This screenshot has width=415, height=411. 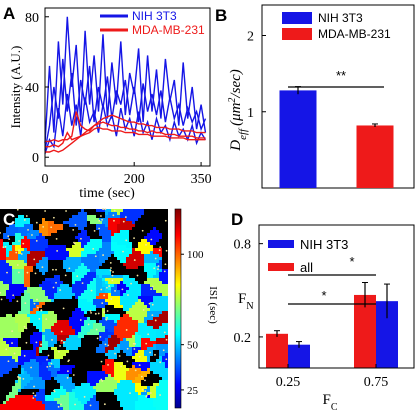 What do you see at coordinates (298, 139) in the screenshot?
I see `panel-b-bar` at bounding box center [298, 139].